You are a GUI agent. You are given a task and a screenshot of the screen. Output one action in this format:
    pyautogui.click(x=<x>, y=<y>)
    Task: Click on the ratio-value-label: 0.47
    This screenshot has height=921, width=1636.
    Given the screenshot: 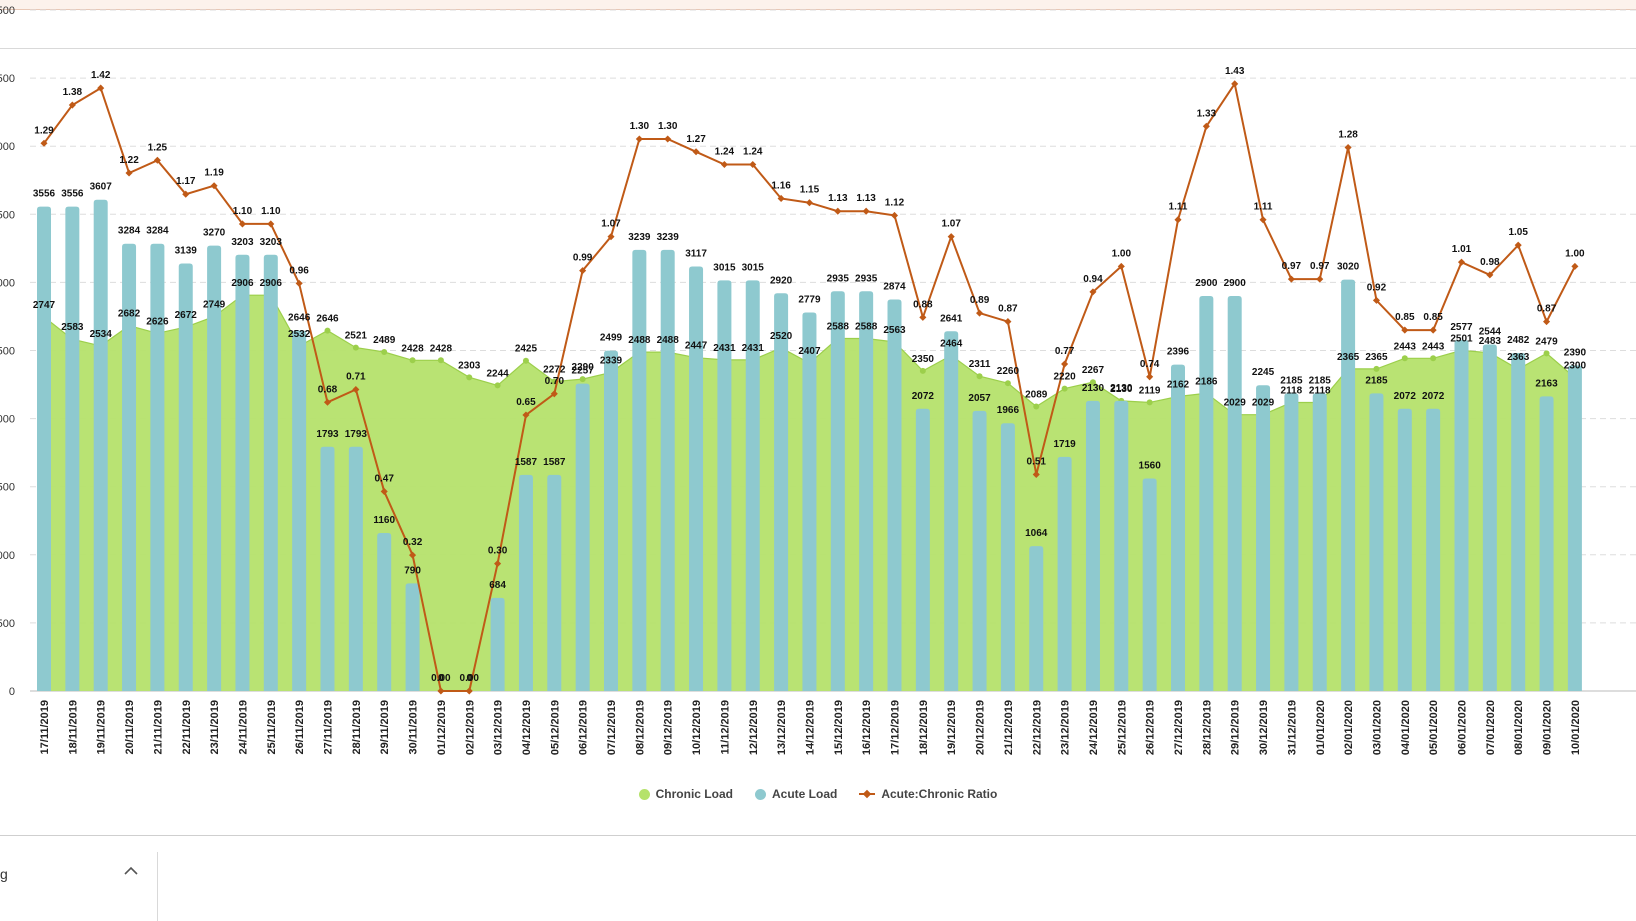 What is the action you would take?
    pyautogui.click(x=384, y=478)
    